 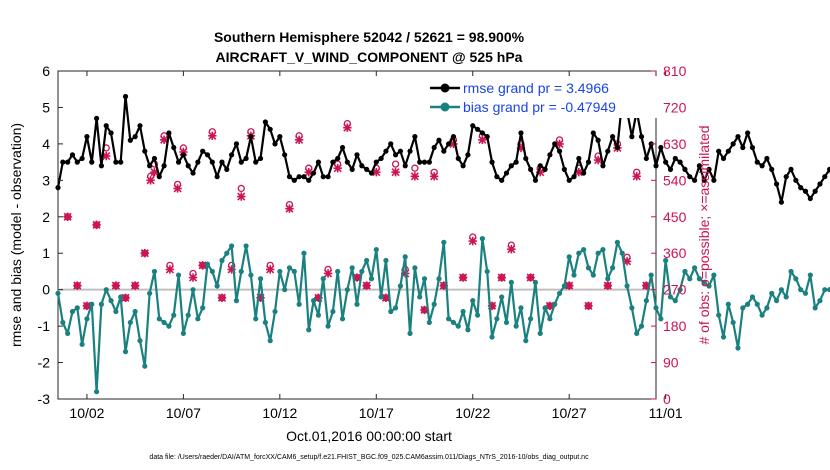 What do you see at coordinates (369, 436) in the screenshot?
I see `x-axis-label: Oct.01,2016 00:00:00 start` at bounding box center [369, 436].